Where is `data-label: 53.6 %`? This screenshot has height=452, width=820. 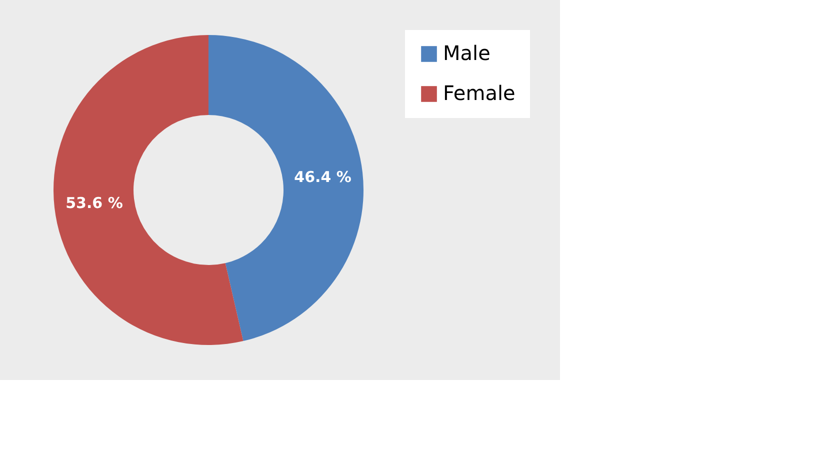 data-label: 53.6 % is located at coordinates (94, 203).